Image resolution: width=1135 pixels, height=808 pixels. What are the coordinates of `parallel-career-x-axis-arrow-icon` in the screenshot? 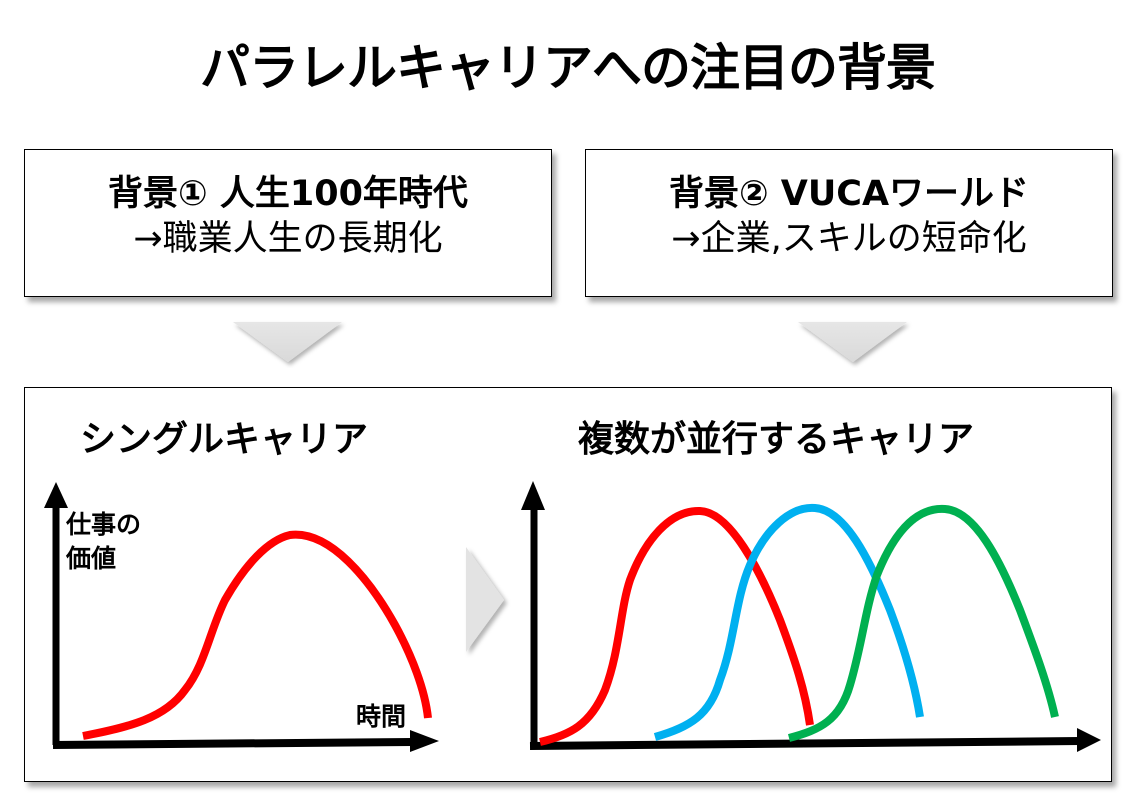 It's located at (815, 740).